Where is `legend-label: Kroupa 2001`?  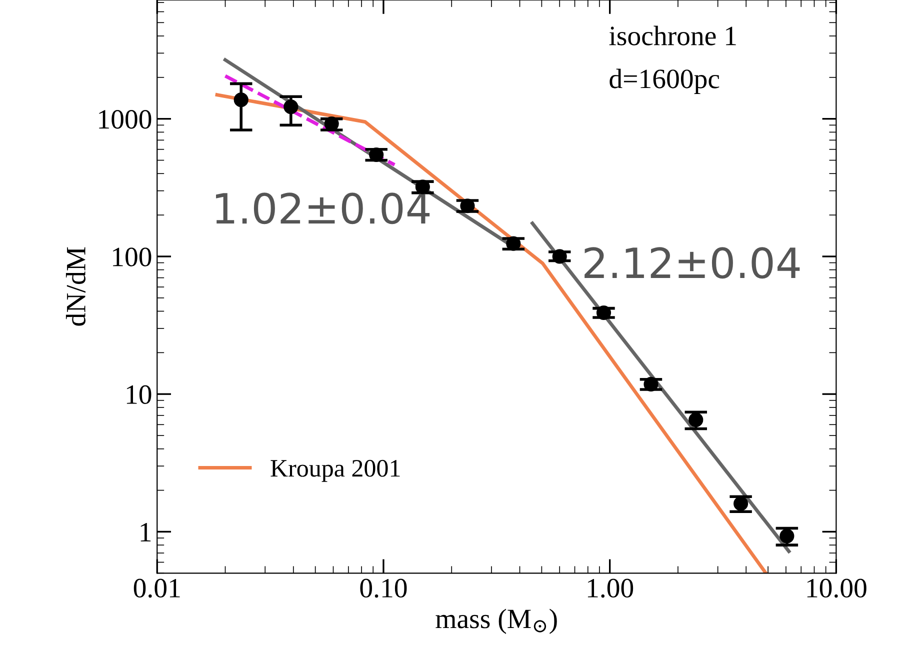 legend-label: Kroupa 2001 is located at coordinates (335, 471).